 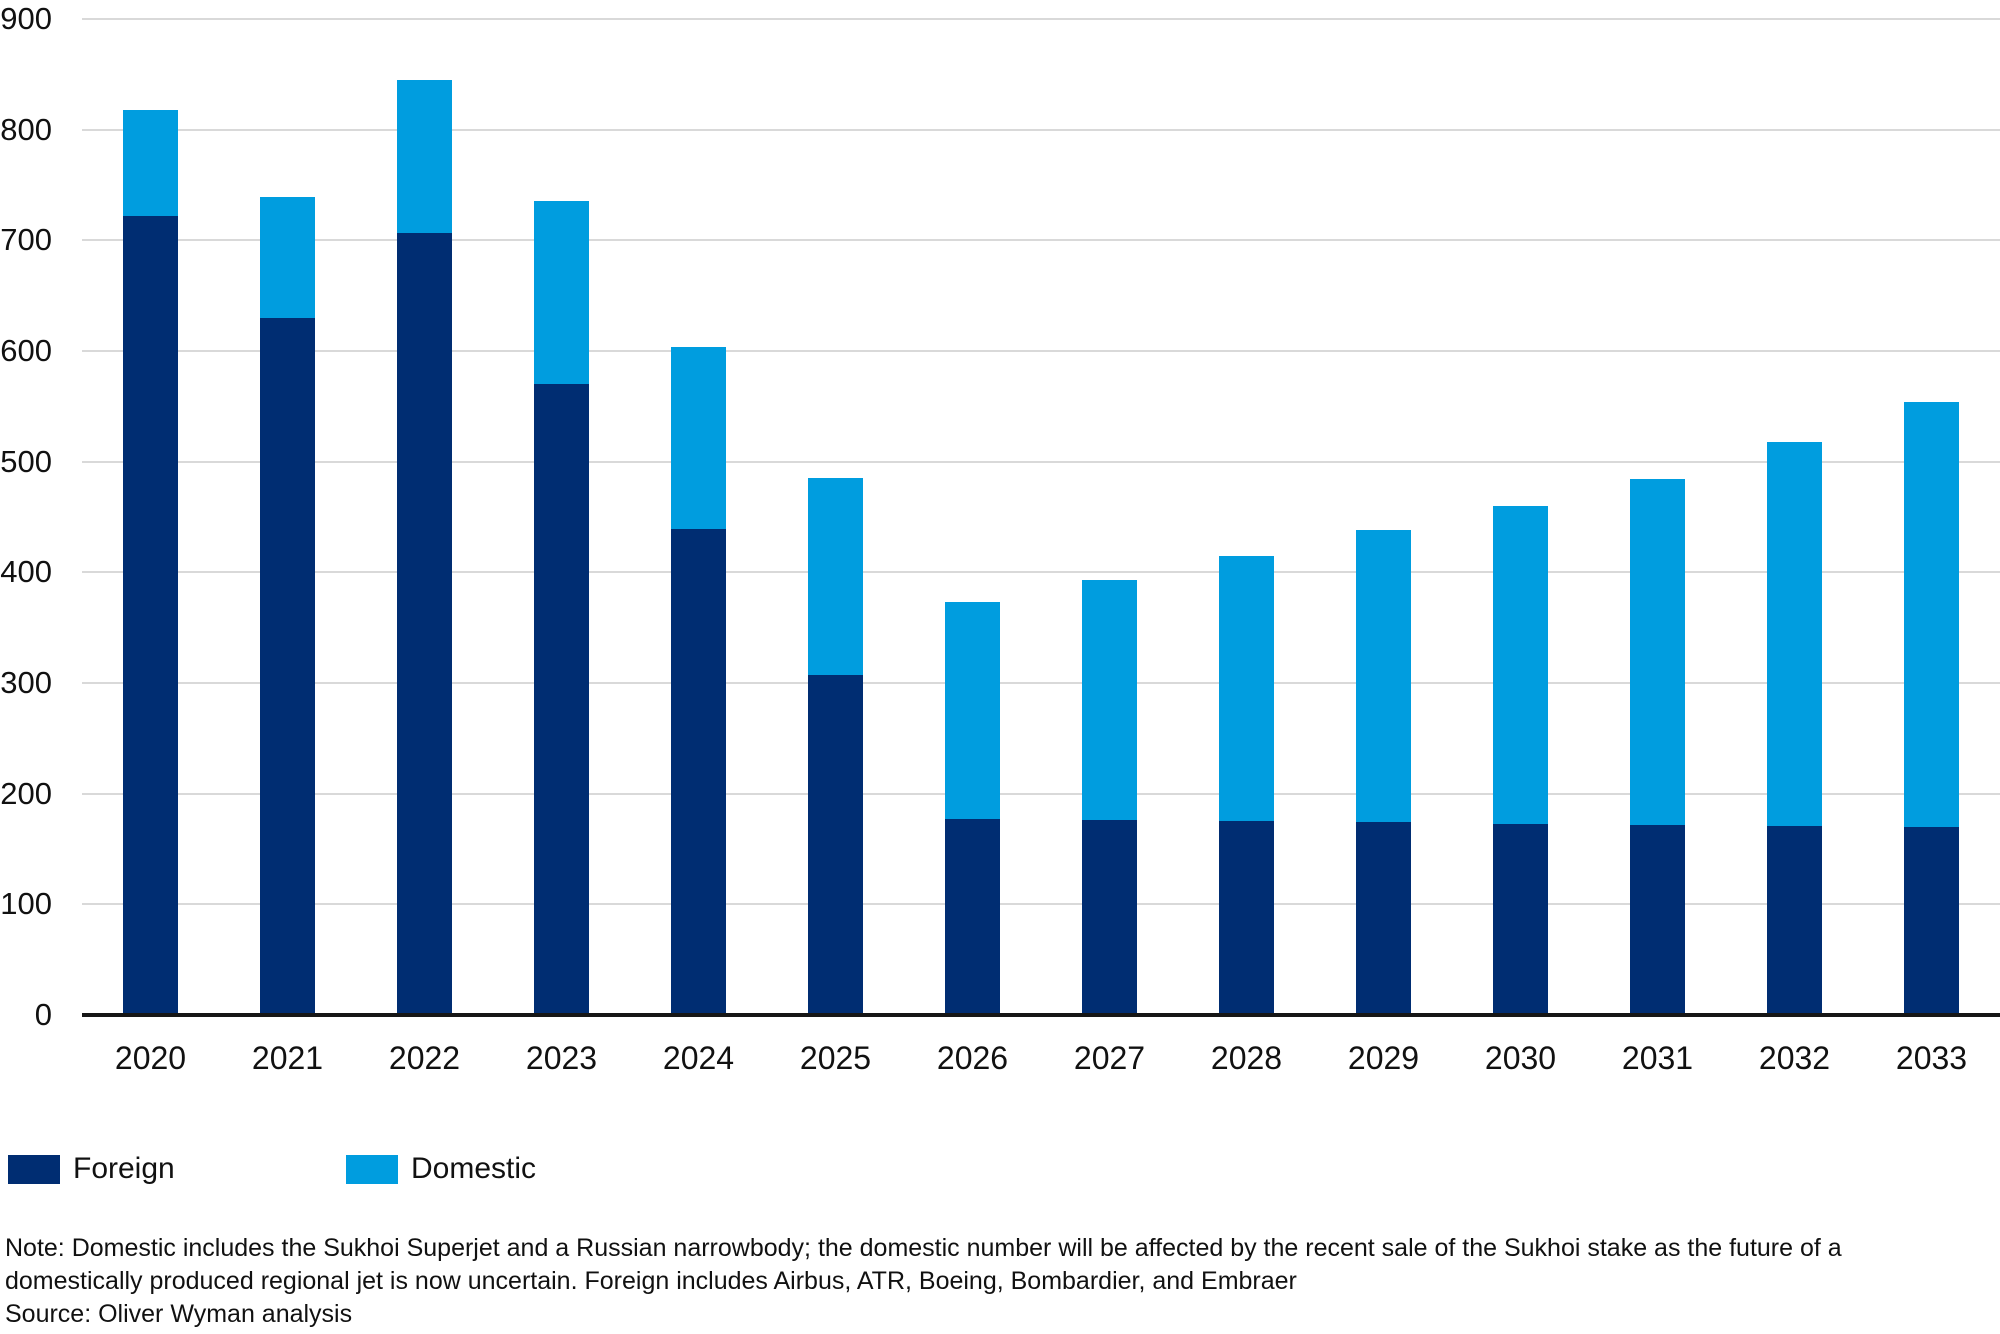 I want to click on bar-segment-foreign-2031, so click(x=1657, y=919).